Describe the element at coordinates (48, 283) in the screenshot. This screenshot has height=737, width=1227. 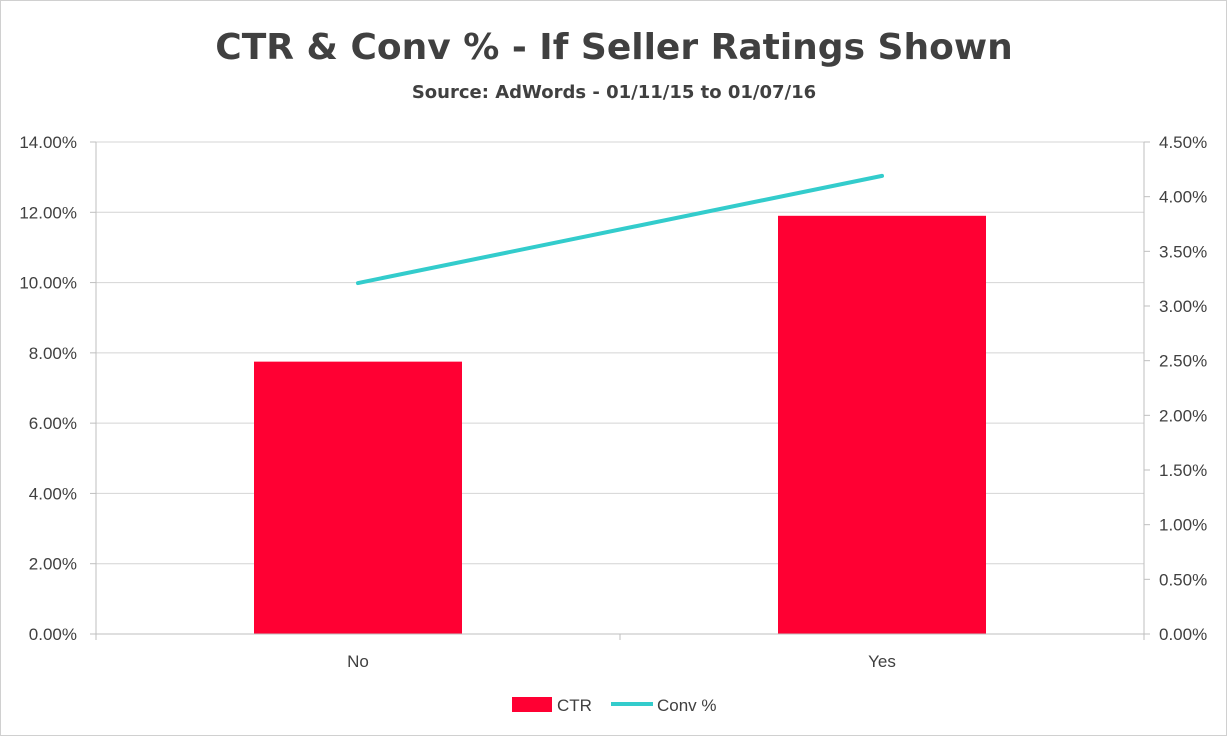
I see `left-tick-label: 10.00%` at that location.